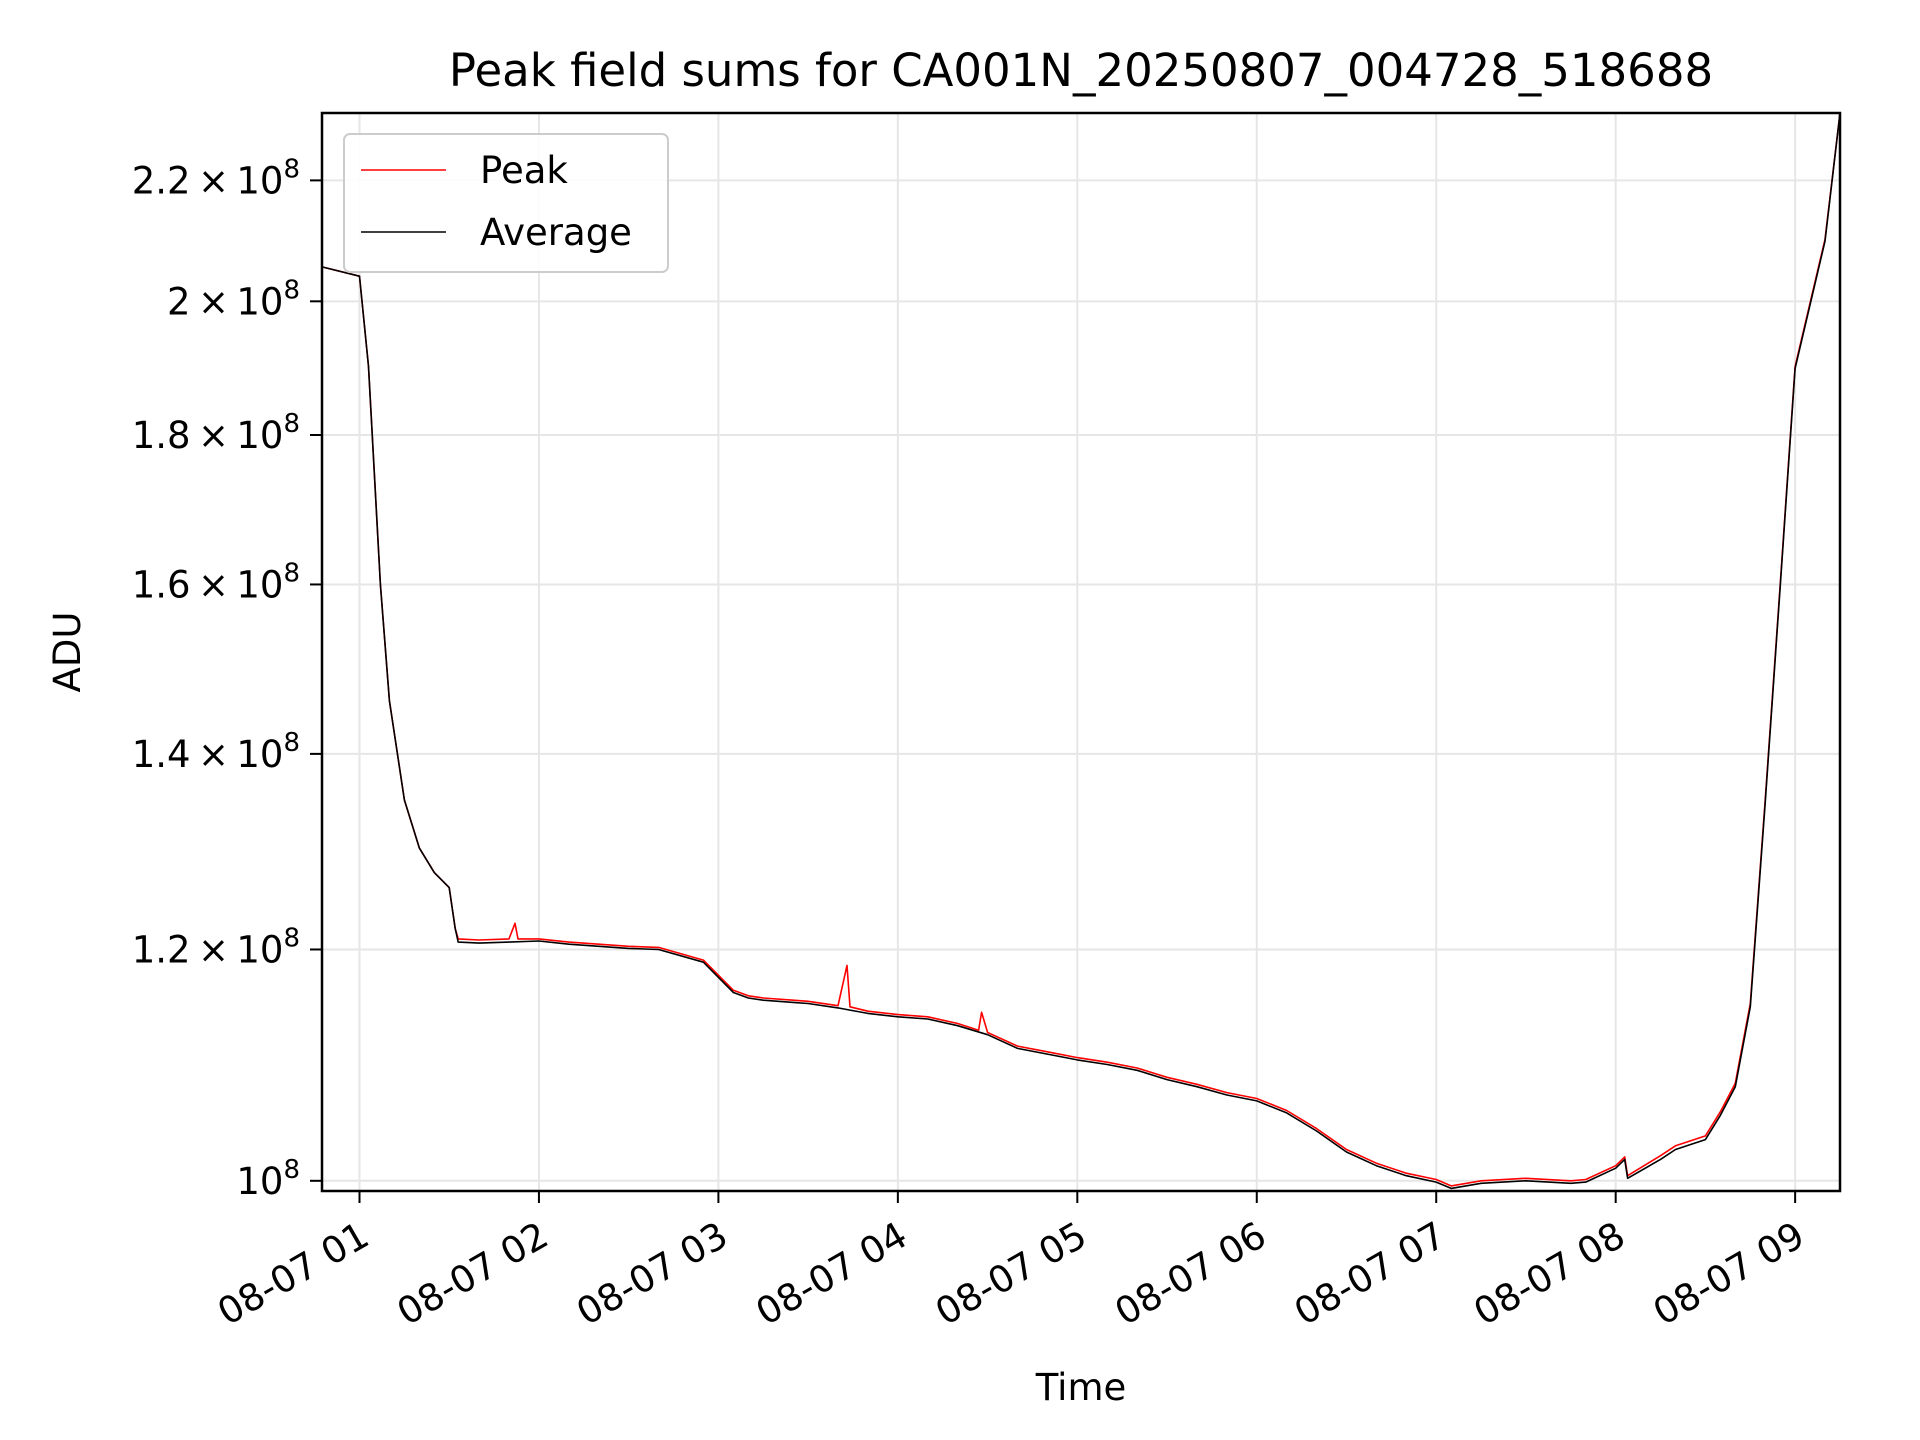 Image resolution: width=1920 pixels, height=1440 pixels. I want to click on y-tick-label: 108, so click(268, 1179).